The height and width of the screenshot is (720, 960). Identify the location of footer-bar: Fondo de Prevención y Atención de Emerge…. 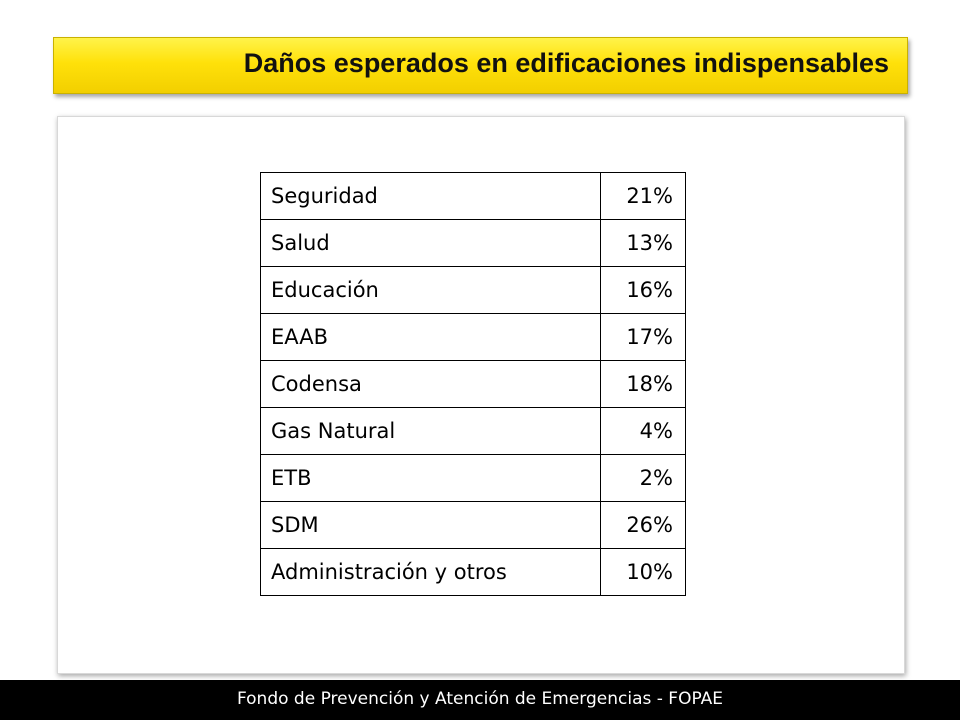
(480, 700).